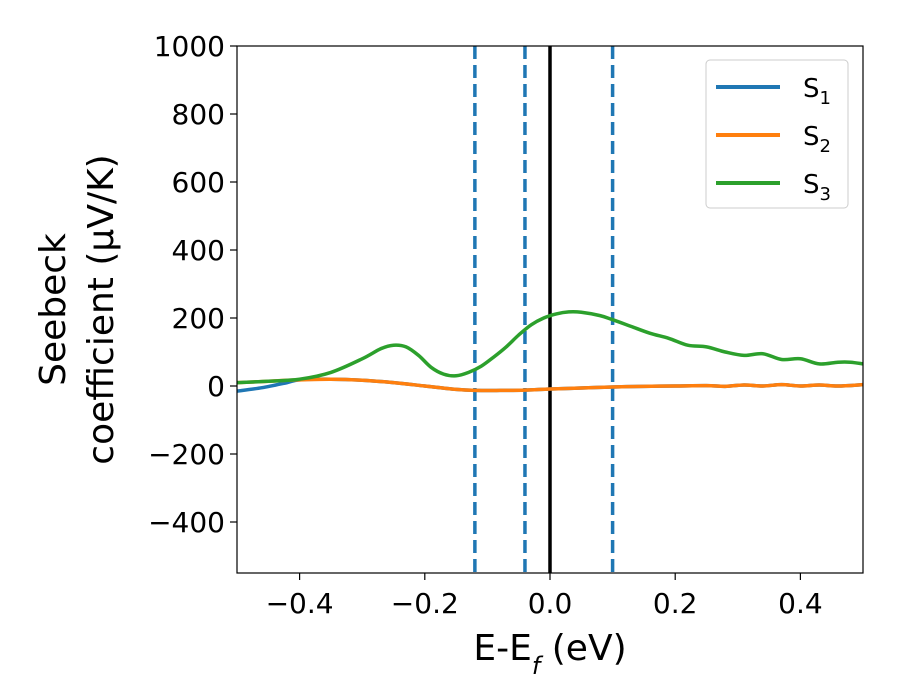  Describe the element at coordinates (53, 309) in the screenshot. I see `y-axis-title-line1: Seebeck` at that location.